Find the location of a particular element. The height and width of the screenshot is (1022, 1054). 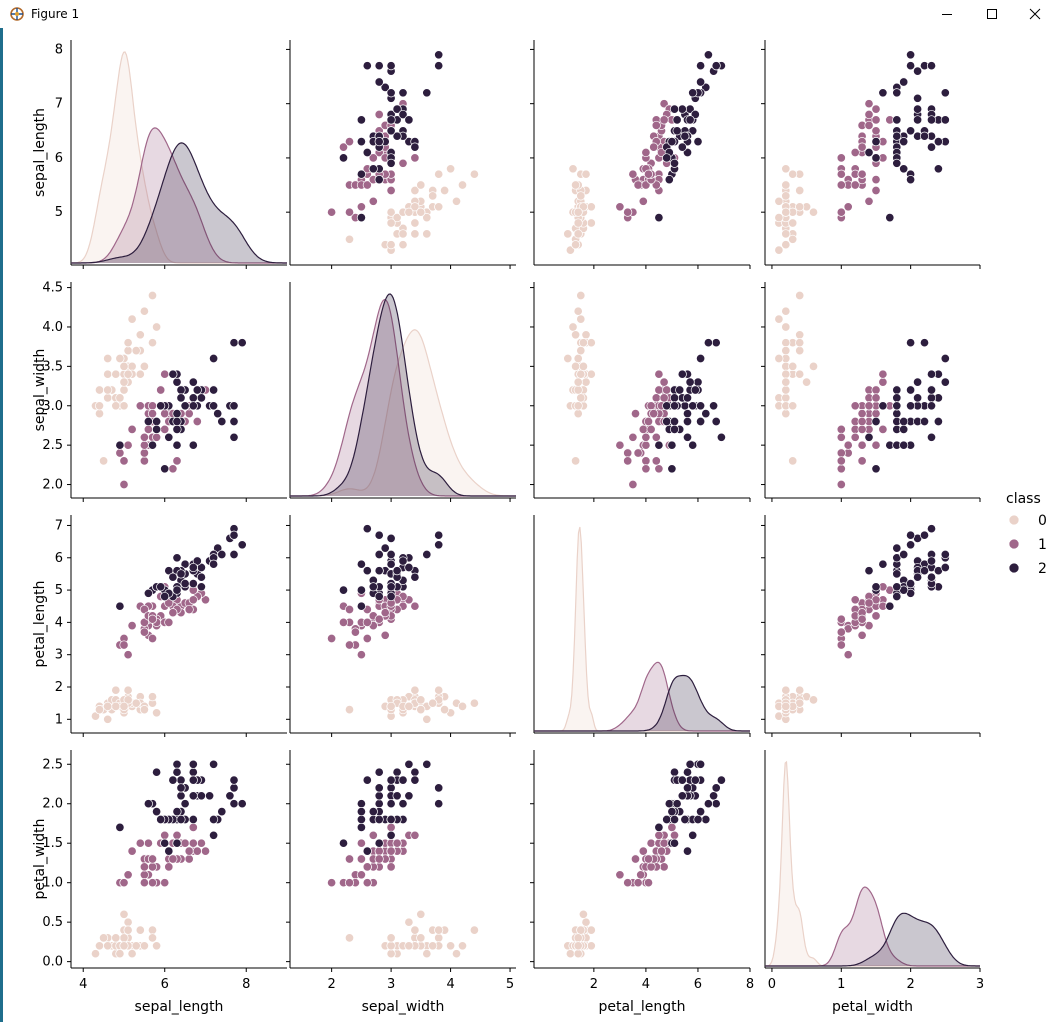

app-icon is located at coordinates (17, 14).